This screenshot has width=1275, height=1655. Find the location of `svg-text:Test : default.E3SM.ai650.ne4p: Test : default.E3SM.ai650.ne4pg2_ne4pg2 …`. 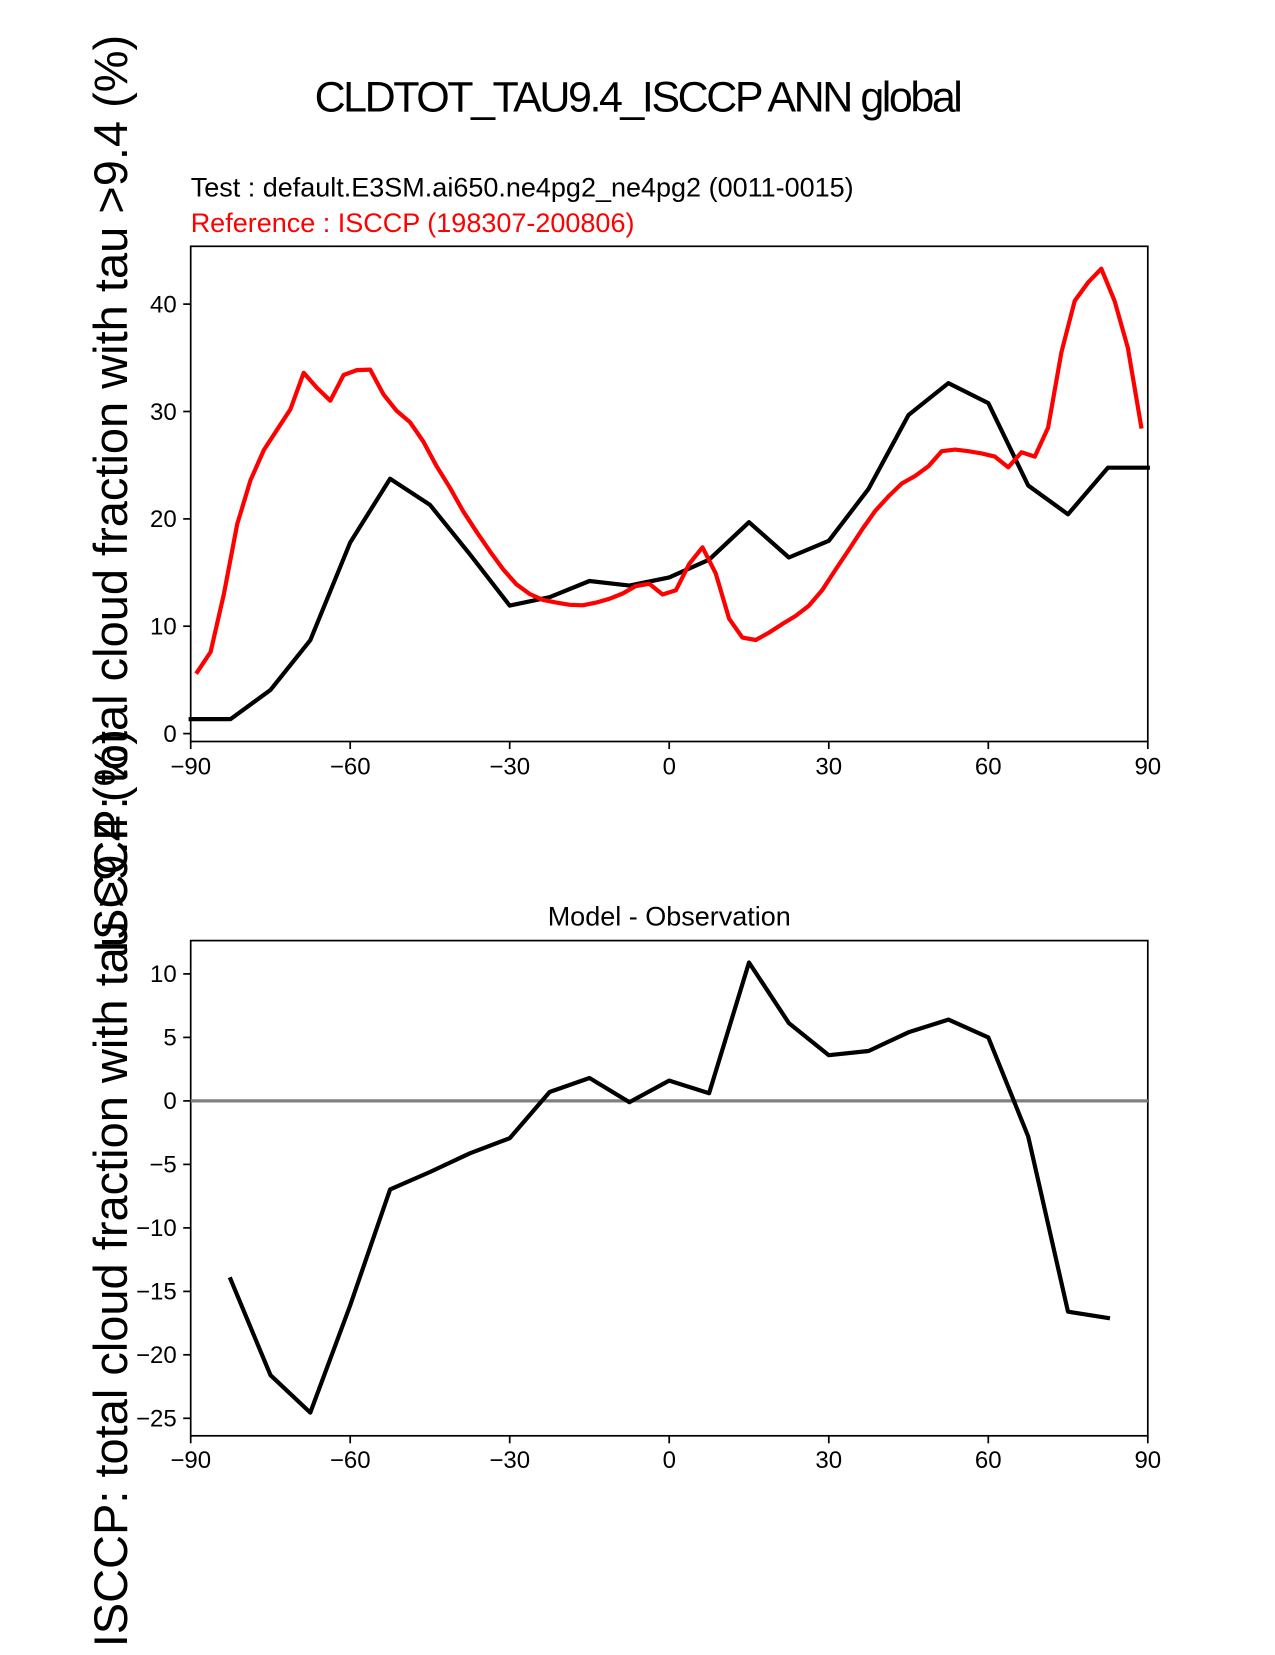

svg-text:Test : default.E3SM.ai650.ne4p: Test : default.E3SM.ai650.ne4pg2_ne4pg2 … is located at coordinates (522, 187).